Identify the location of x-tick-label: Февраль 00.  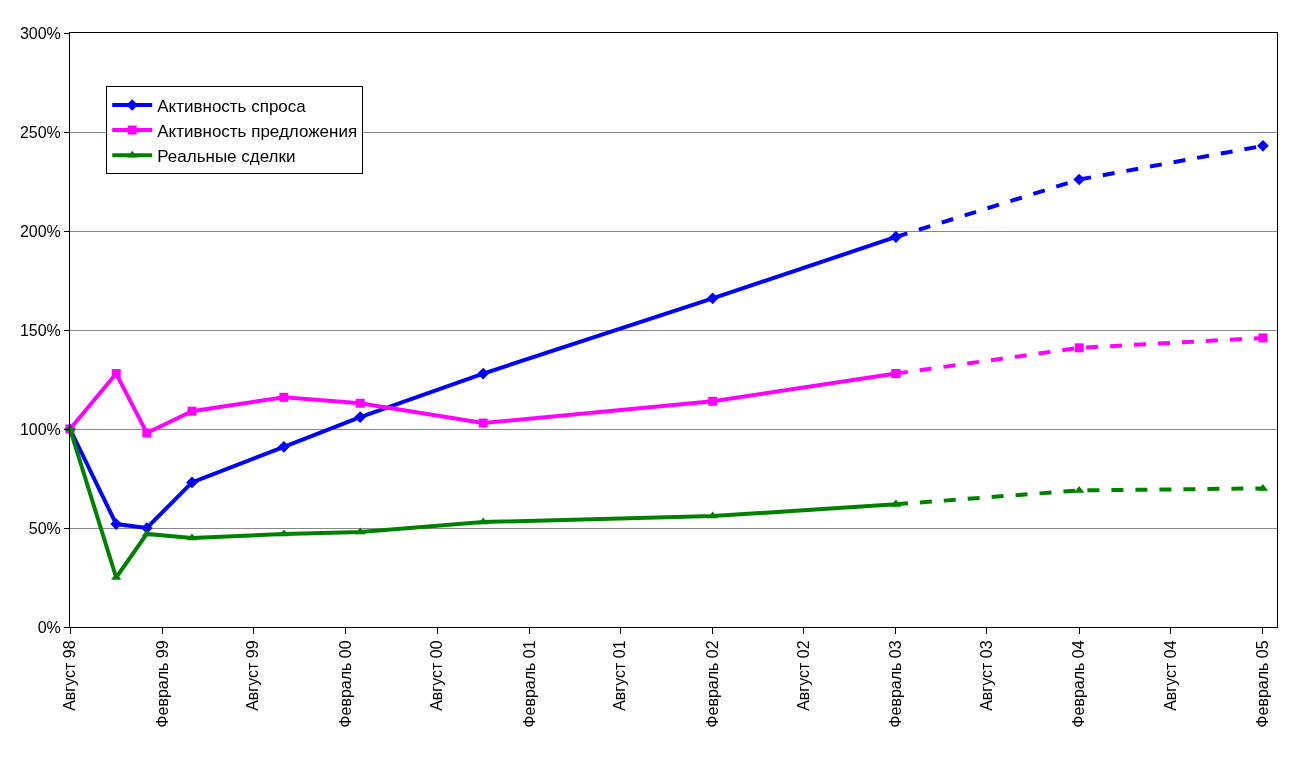
(345, 684).